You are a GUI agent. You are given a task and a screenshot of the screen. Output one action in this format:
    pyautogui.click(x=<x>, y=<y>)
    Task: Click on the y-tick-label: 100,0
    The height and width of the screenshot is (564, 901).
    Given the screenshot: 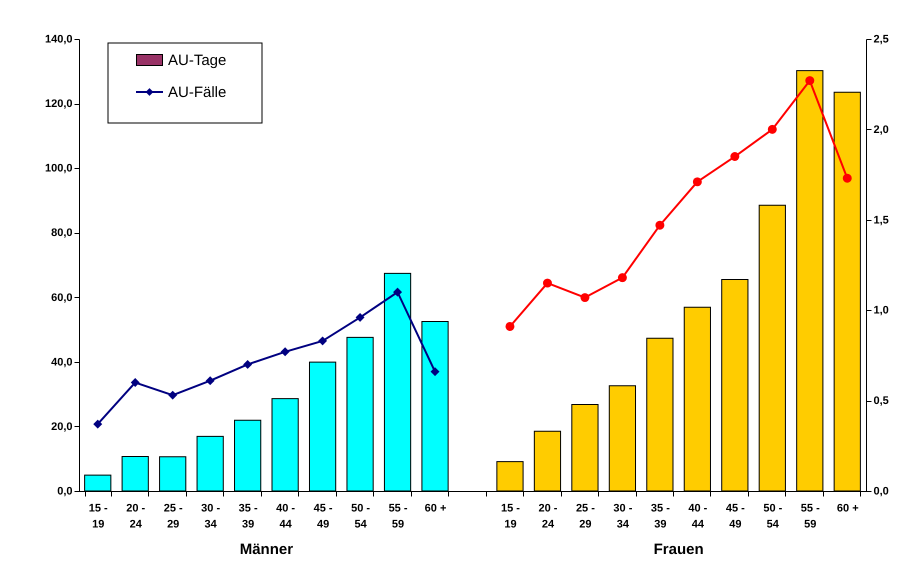 What is the action you would take?
    pyautogui.click(x=58, y=168)
    